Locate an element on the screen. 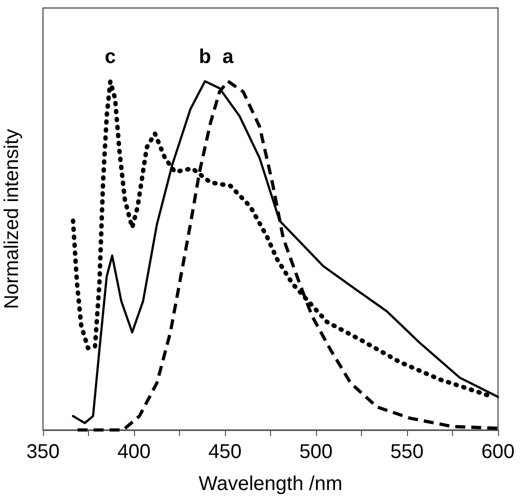  x-axis-title: Wavelength /nm is located at coordinates (270, 484).